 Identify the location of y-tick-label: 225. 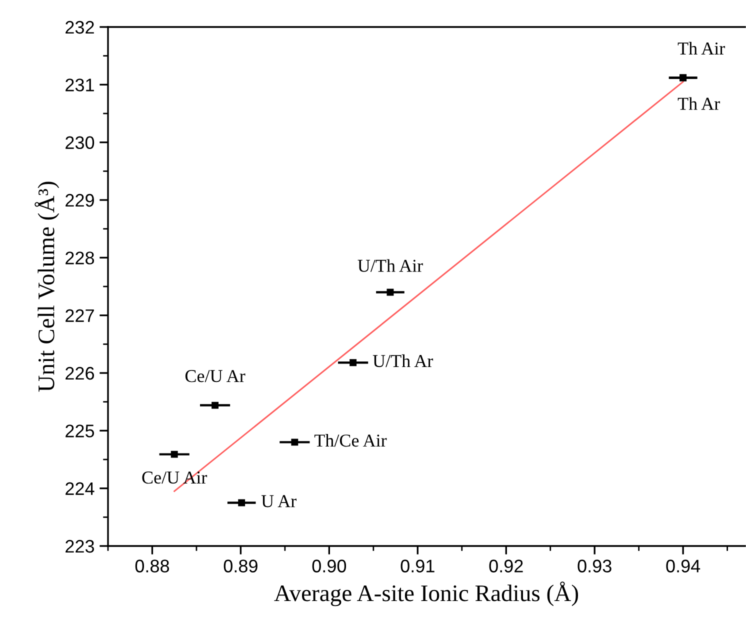
(80, 431).